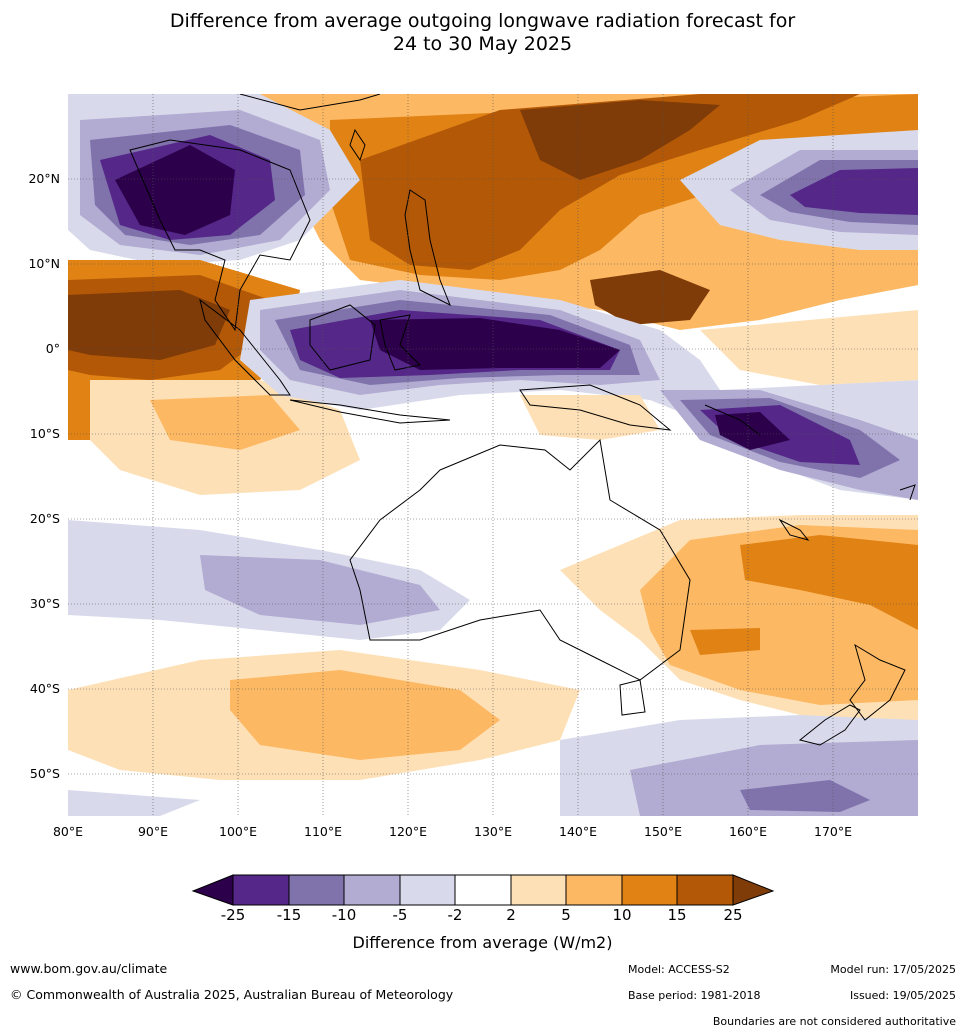  What do you see at coordinates (44, 773) in the screenshot?
I see `lat-label-50s: 50°S` at bounding box center [44, 773].